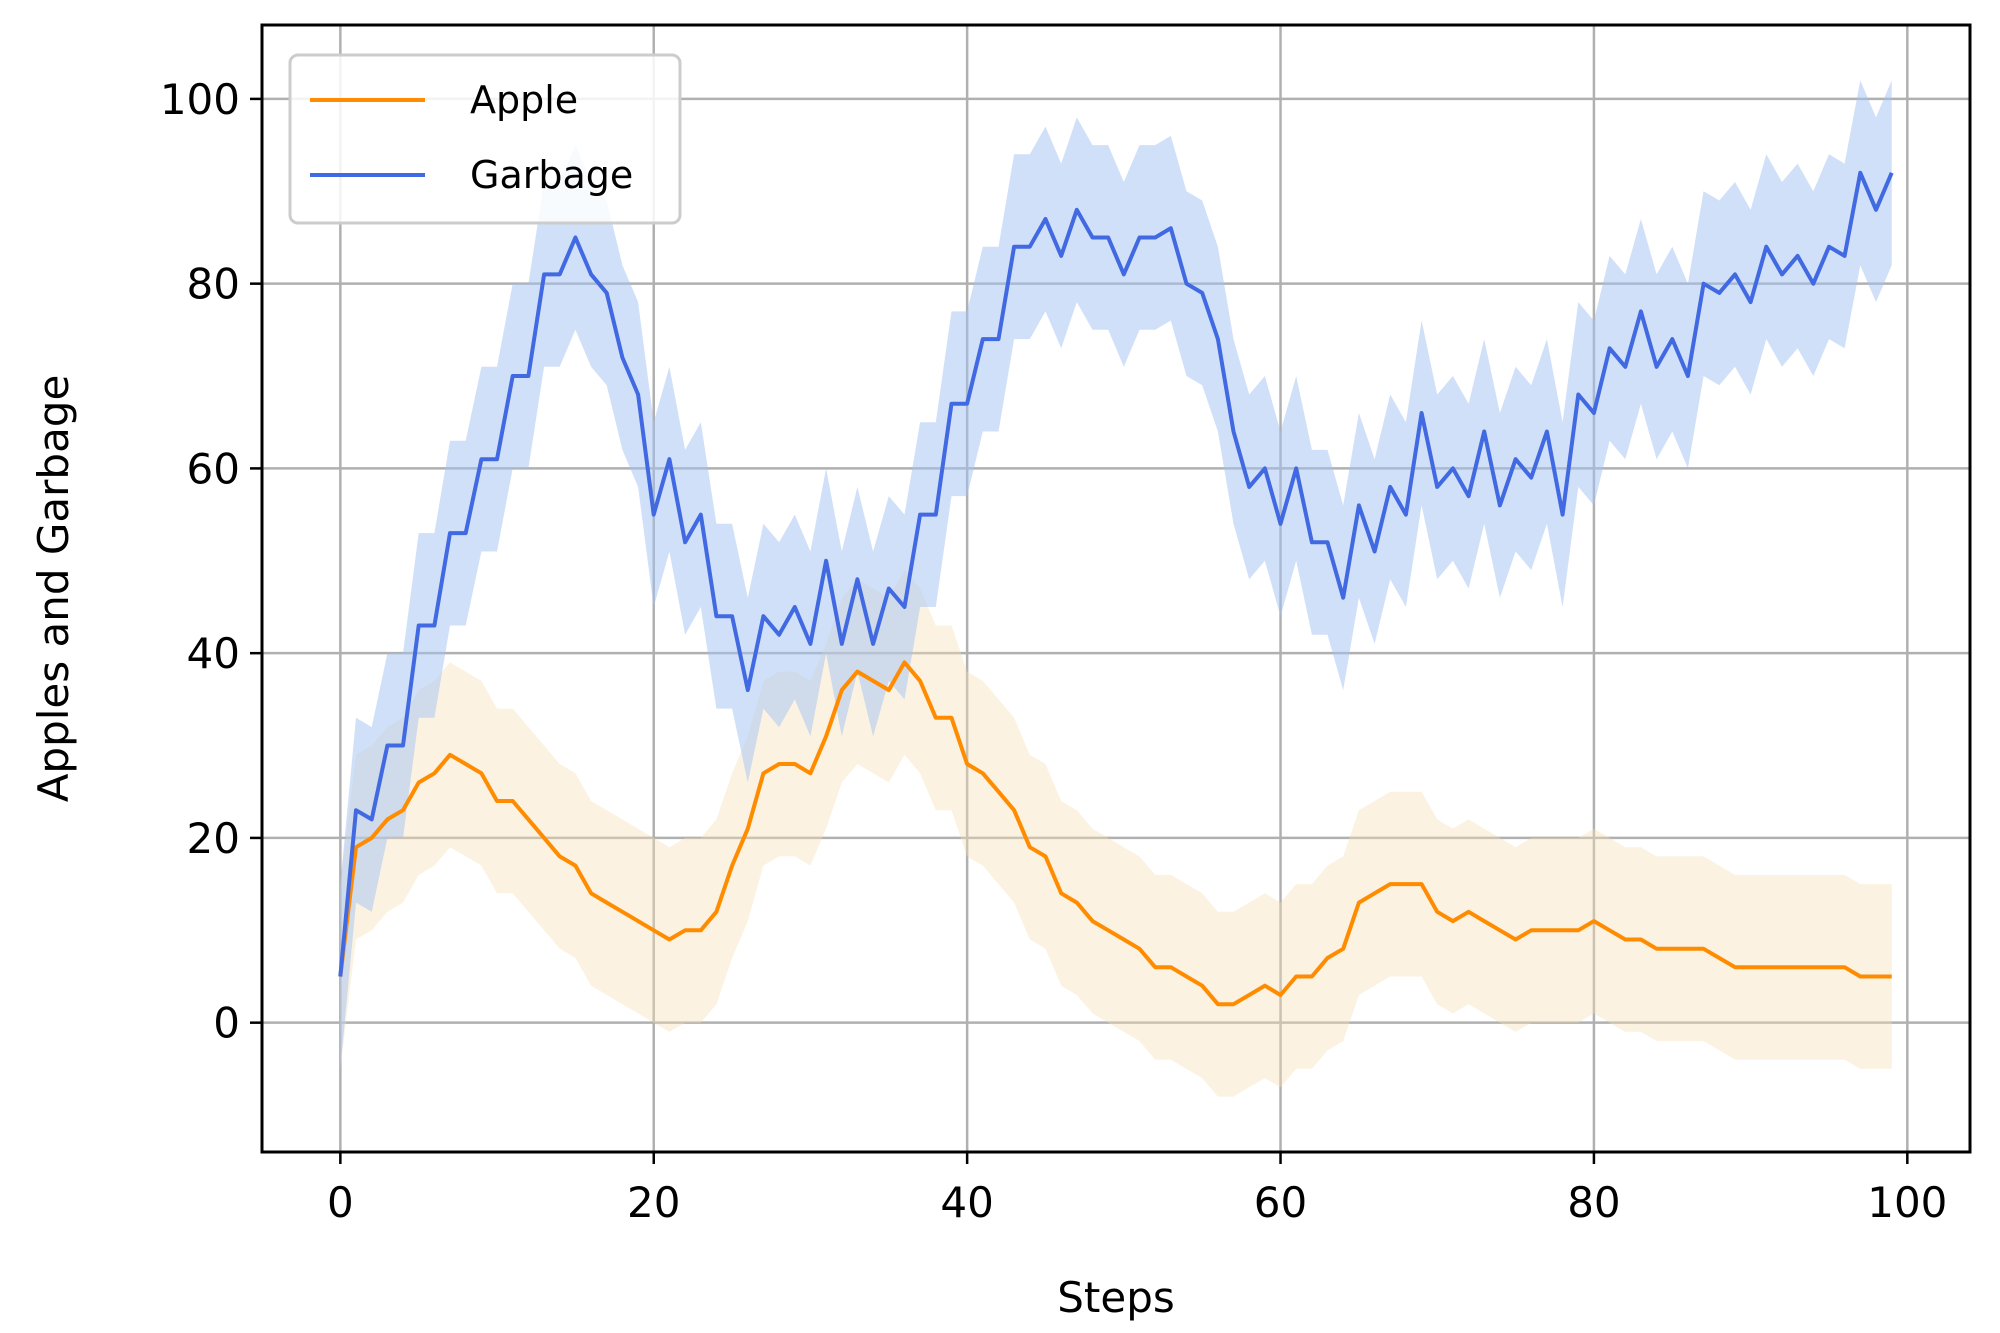  I want to click on y-tick-label: 20, so click(213, 838).